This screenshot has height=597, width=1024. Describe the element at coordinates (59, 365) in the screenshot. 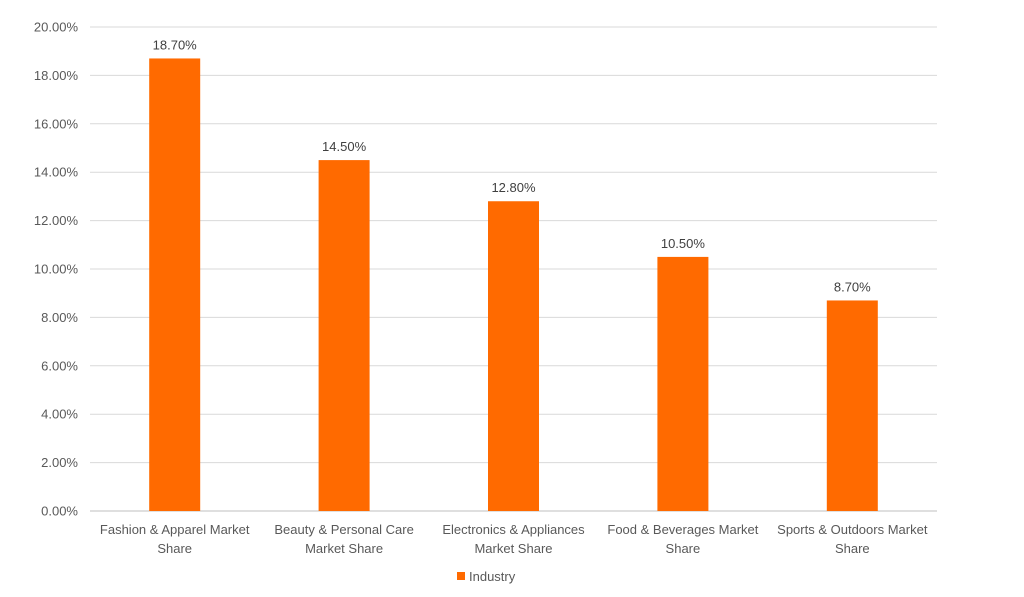

I see `y-tick-label: 6.00%` at that location.